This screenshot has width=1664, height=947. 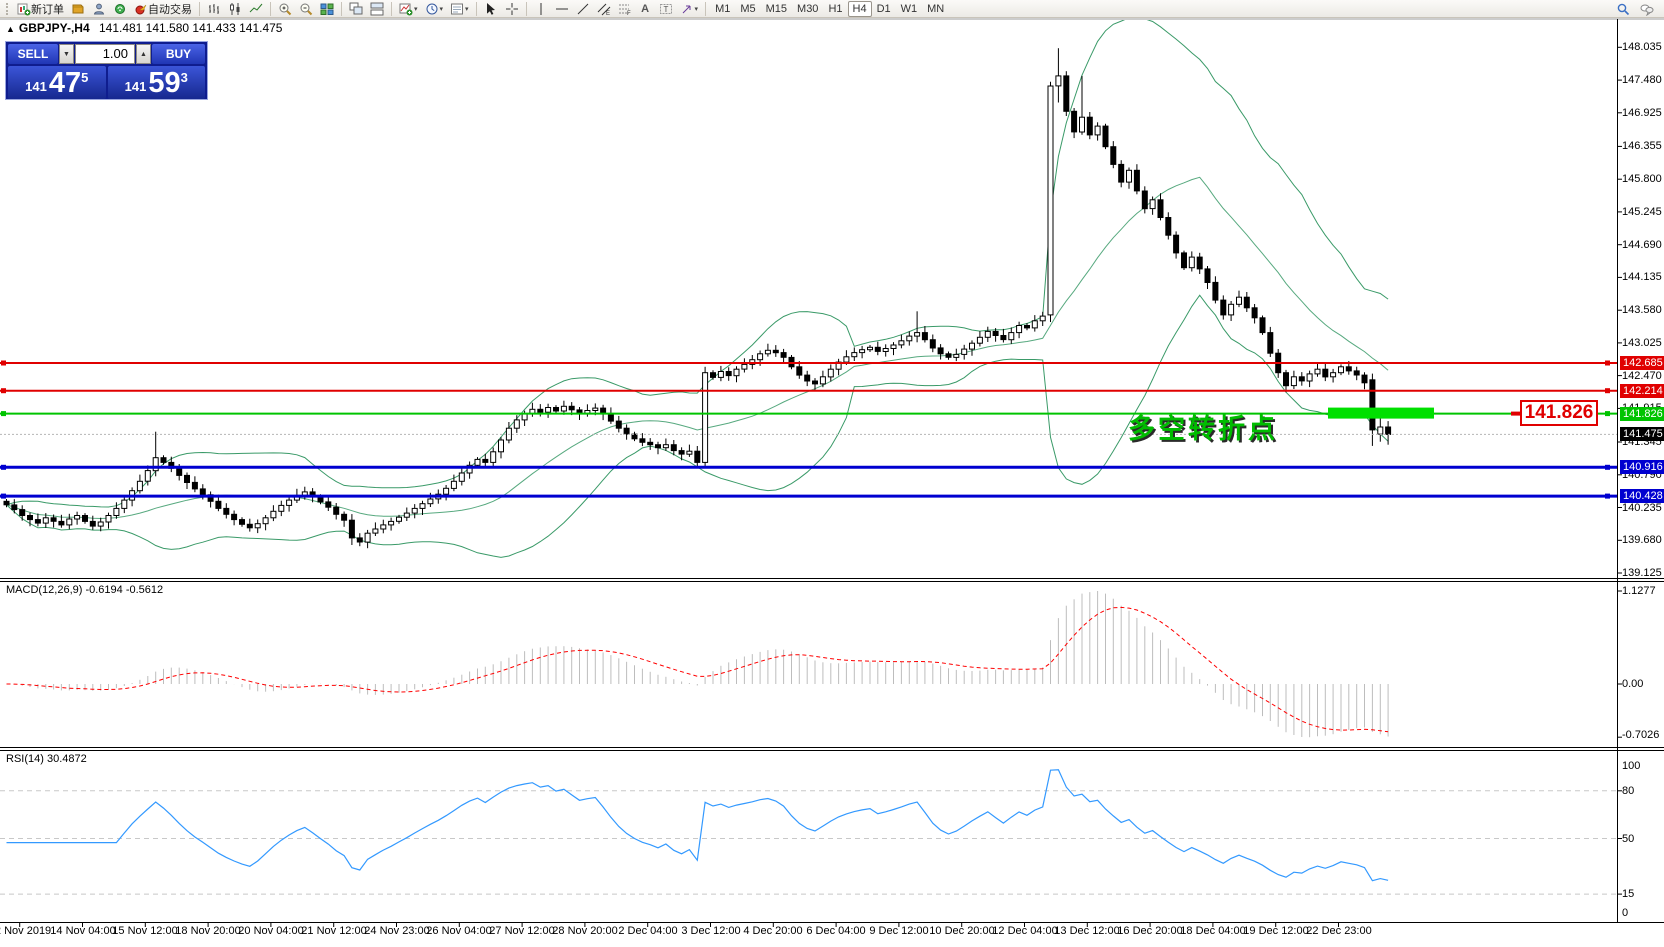 I want to click on timeframe-button-m30: M30, so click(x=808, y=8).